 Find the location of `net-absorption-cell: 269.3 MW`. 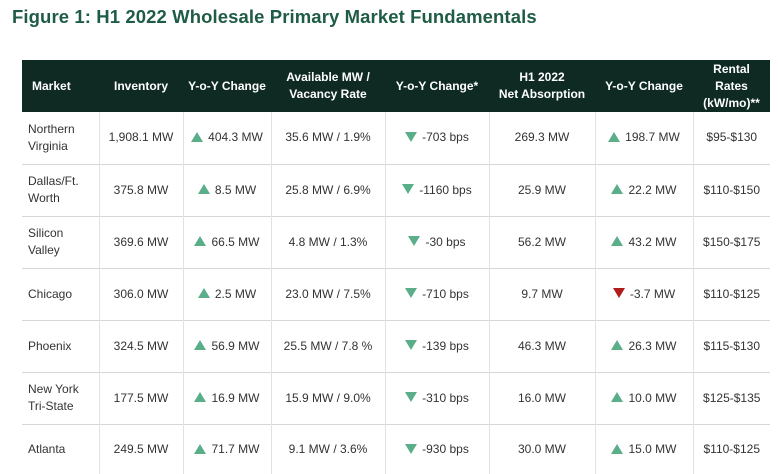

net-absorption-cell: 269.3 MW is located at coordinates (541, 138).